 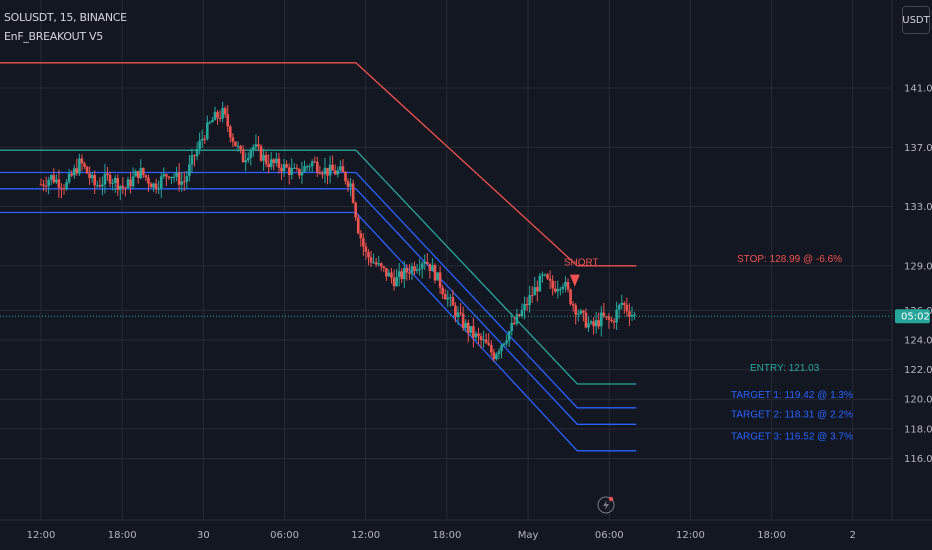 I want to click on time-tick-label: 2, so click(x=853, y=535).